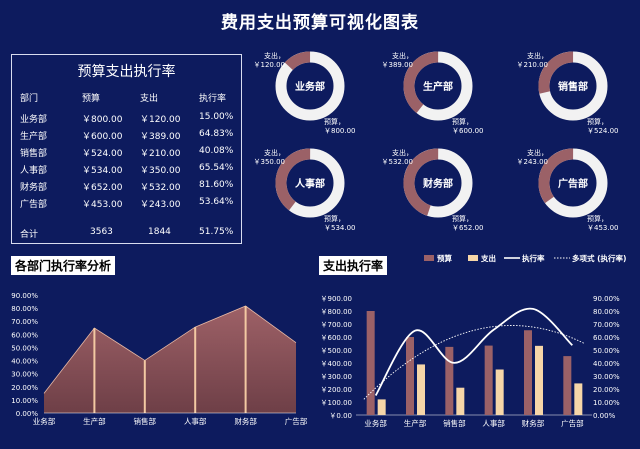 The image size is (640, 449). I want to click on area-chart-title: 各部门执行率分析, so click(63, 265).